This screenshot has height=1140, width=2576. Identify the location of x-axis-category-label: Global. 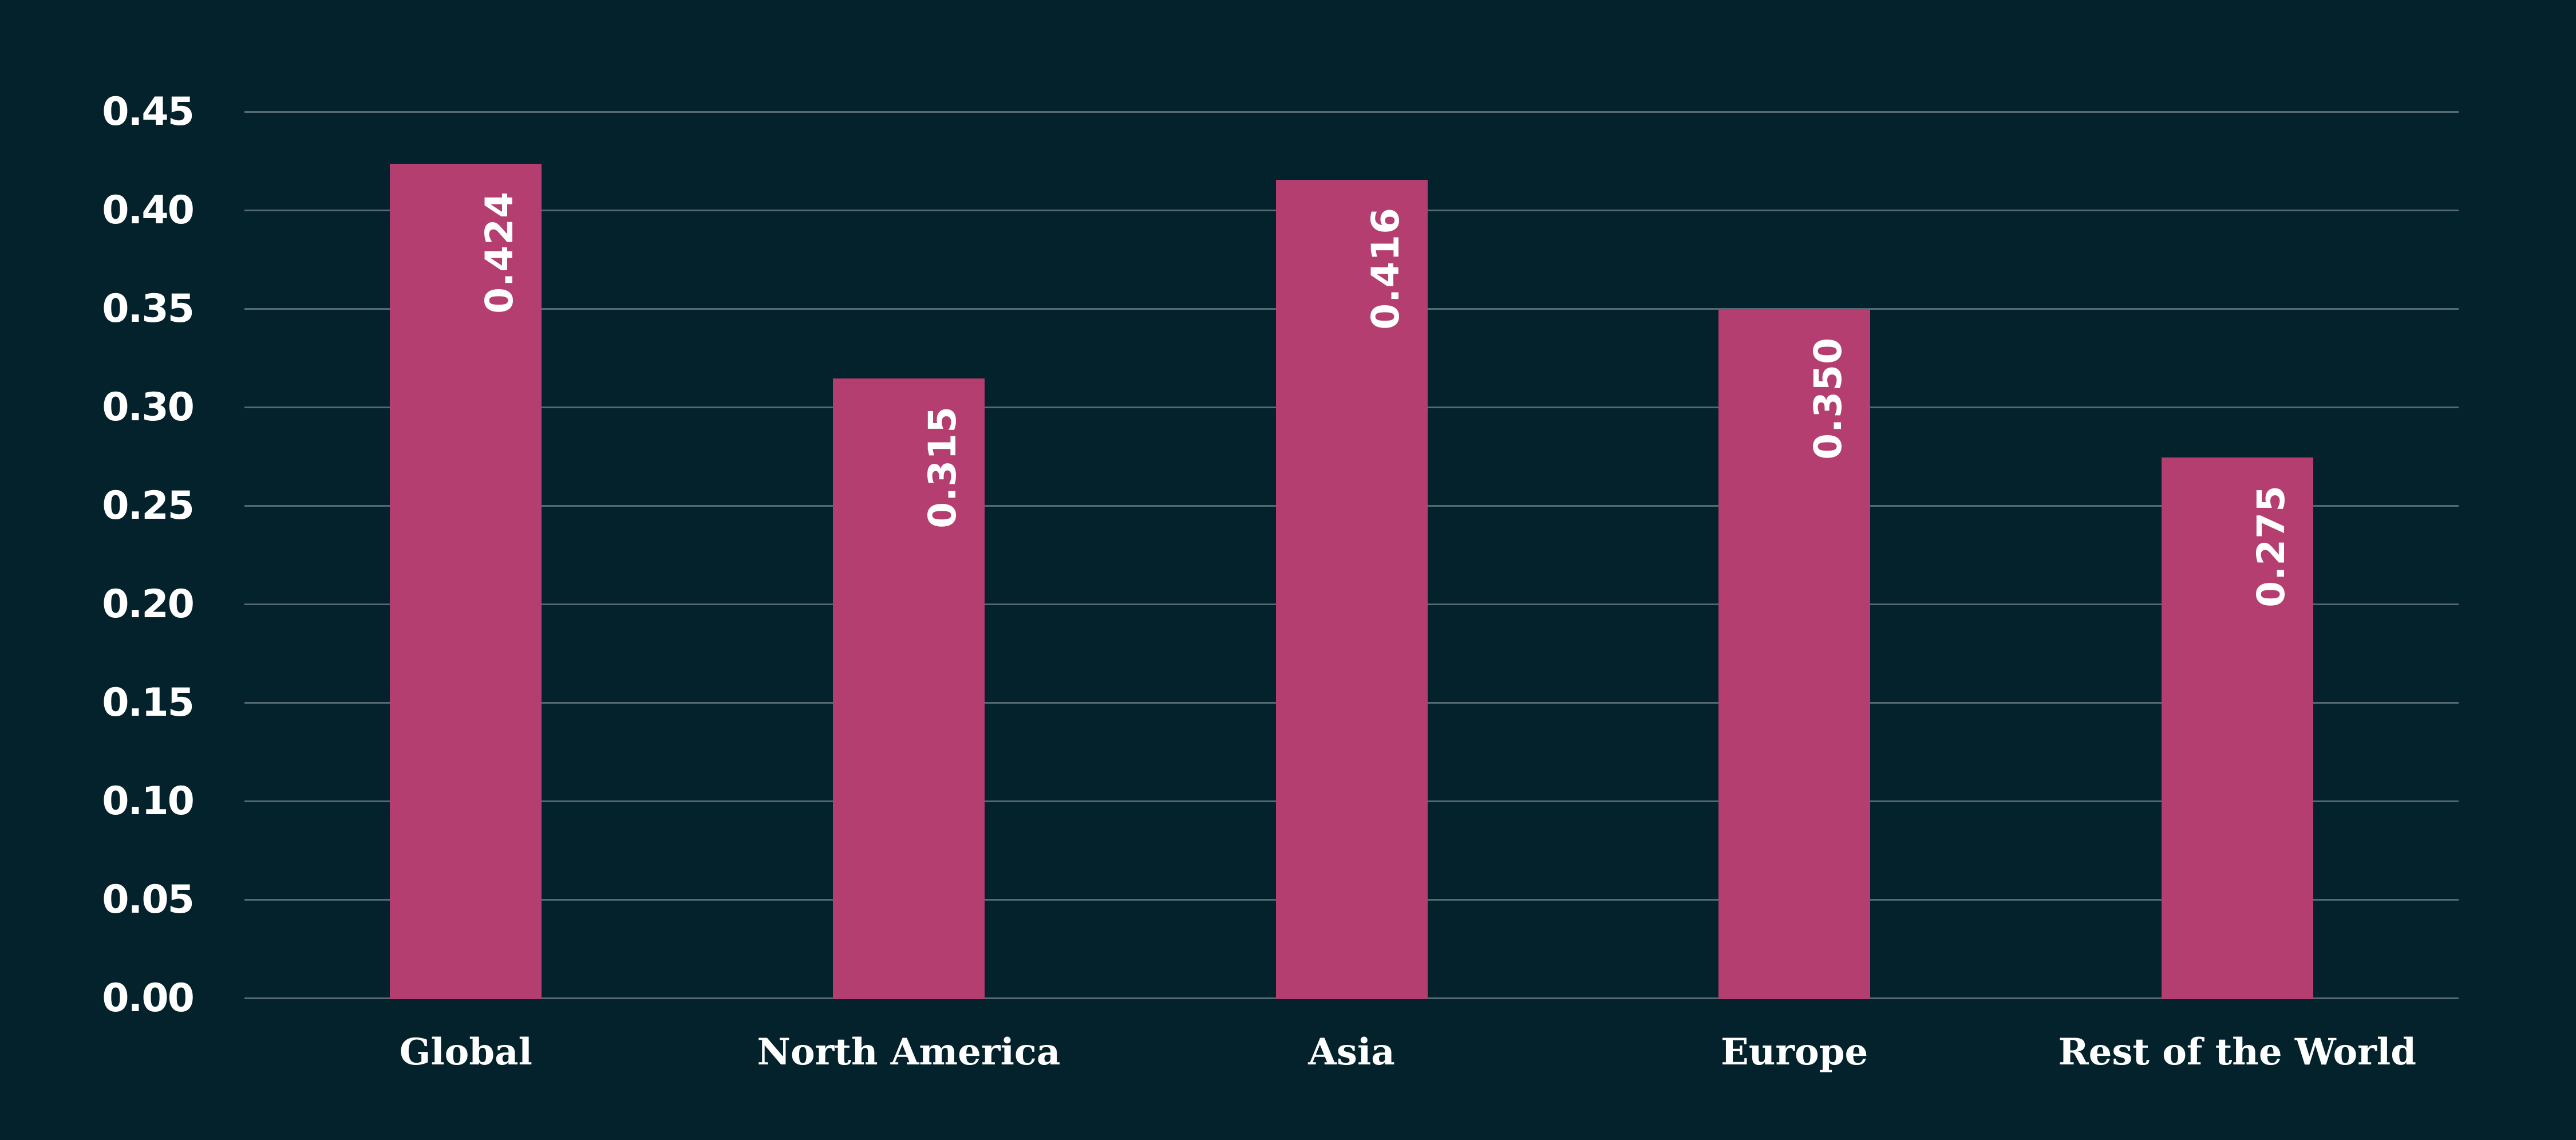
(465, 1052).